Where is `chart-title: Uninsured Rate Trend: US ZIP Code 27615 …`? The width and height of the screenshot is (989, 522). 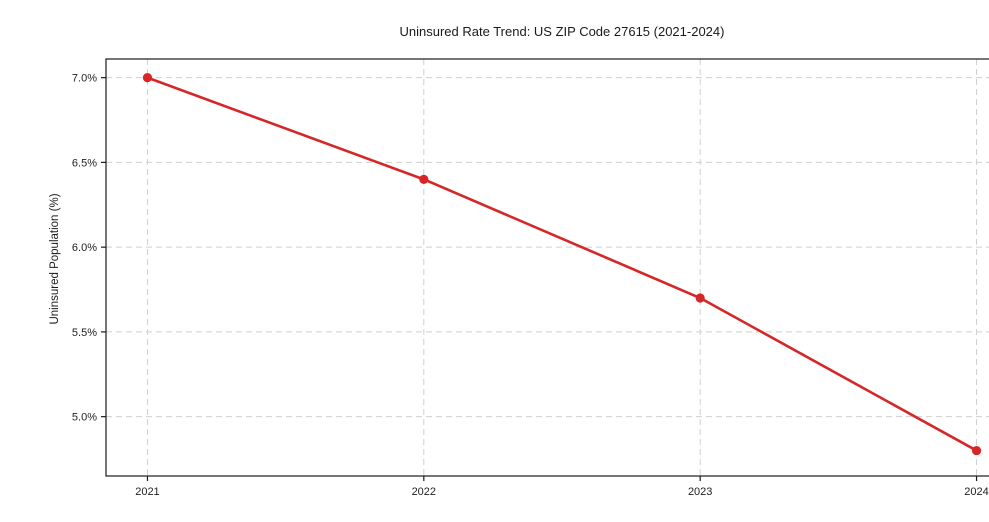 chart-title: Uninsured Rate Trend: US ZIP Code 27615 … is located at coordinates (562, 31).